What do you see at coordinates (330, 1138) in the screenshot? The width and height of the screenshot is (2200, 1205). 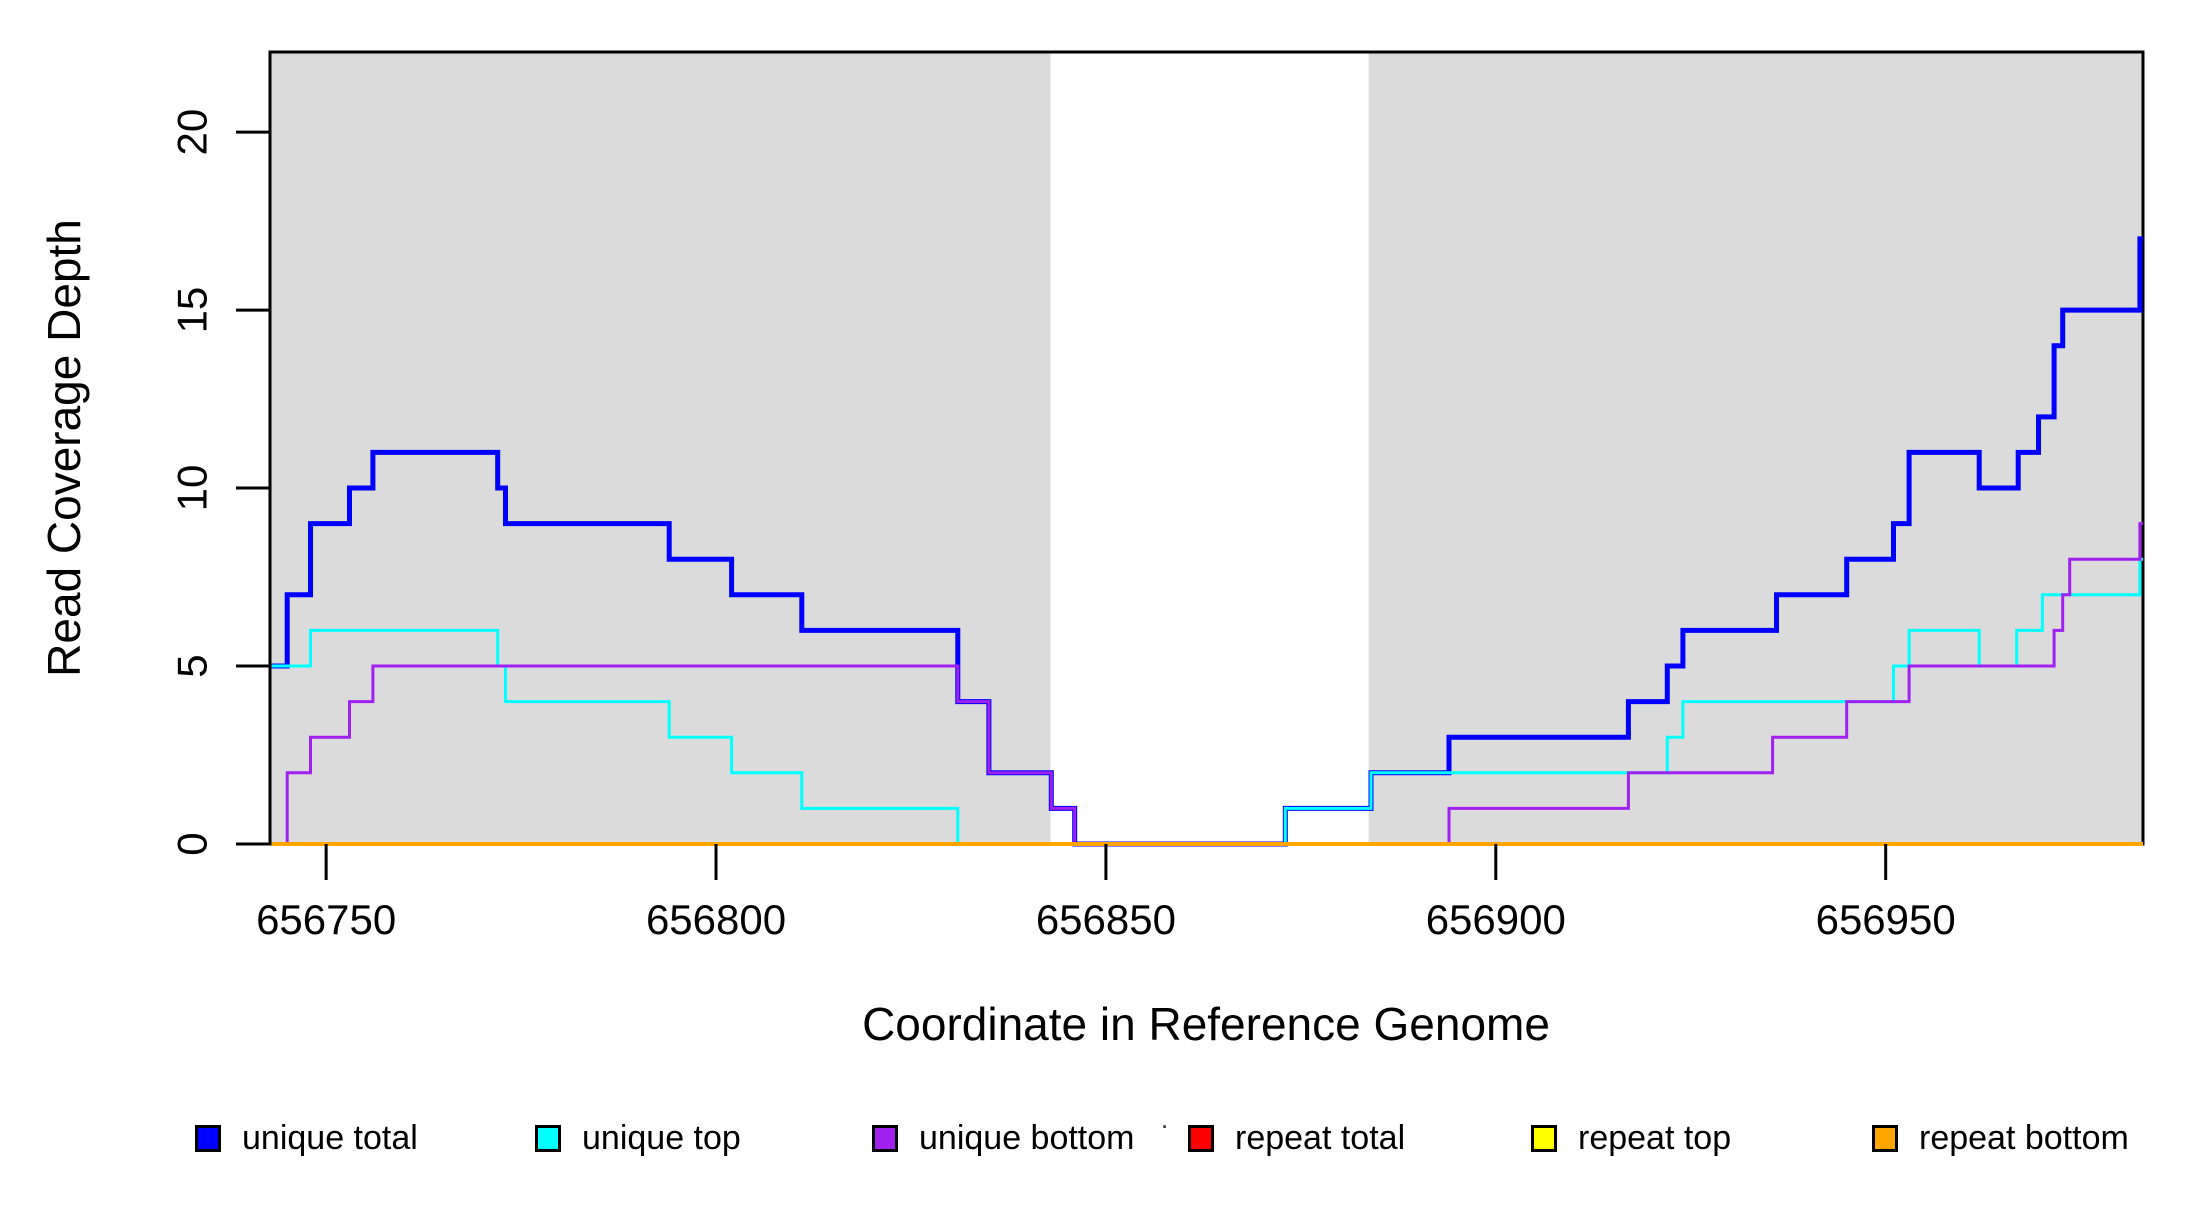 I see `legend-label: unique total` at bounding box center [330, 1138].